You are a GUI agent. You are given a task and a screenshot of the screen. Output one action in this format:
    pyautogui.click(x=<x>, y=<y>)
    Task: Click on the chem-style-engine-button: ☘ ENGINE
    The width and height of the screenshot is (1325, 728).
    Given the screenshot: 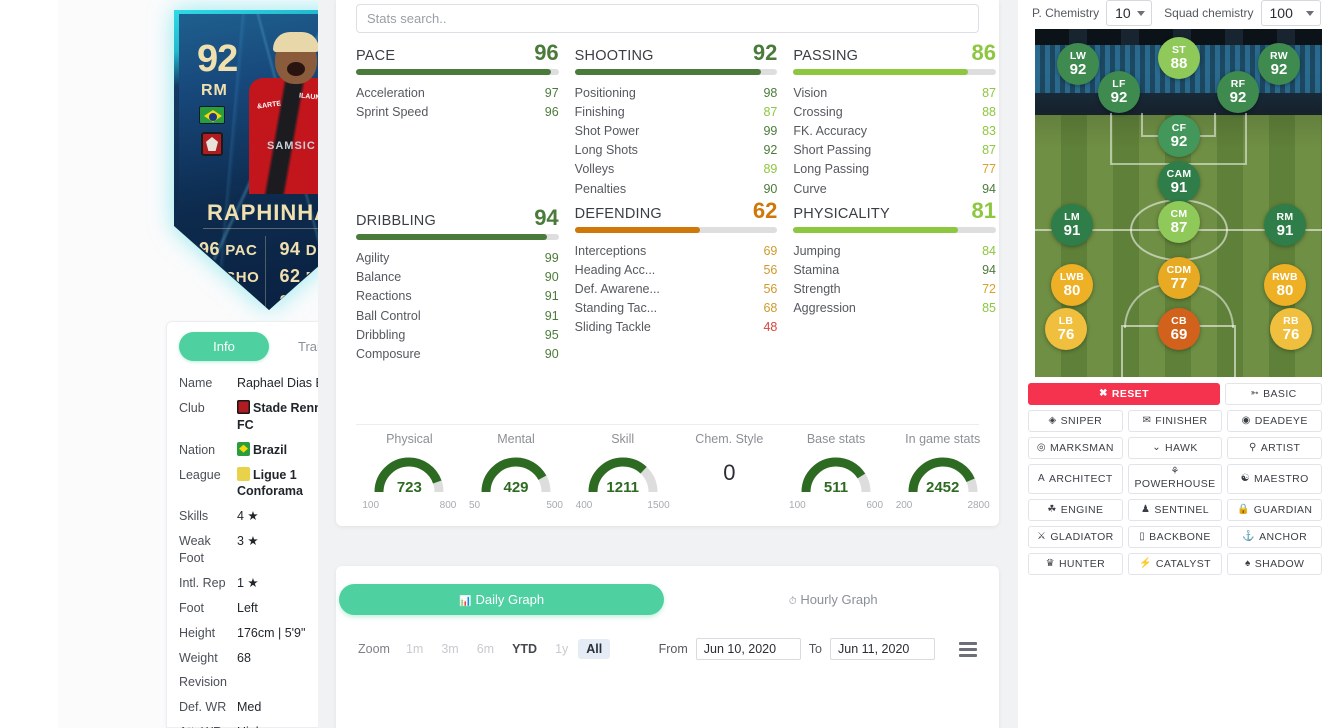 What is the action you would take?
    pyautogui.click(x=1075, y=510)
    